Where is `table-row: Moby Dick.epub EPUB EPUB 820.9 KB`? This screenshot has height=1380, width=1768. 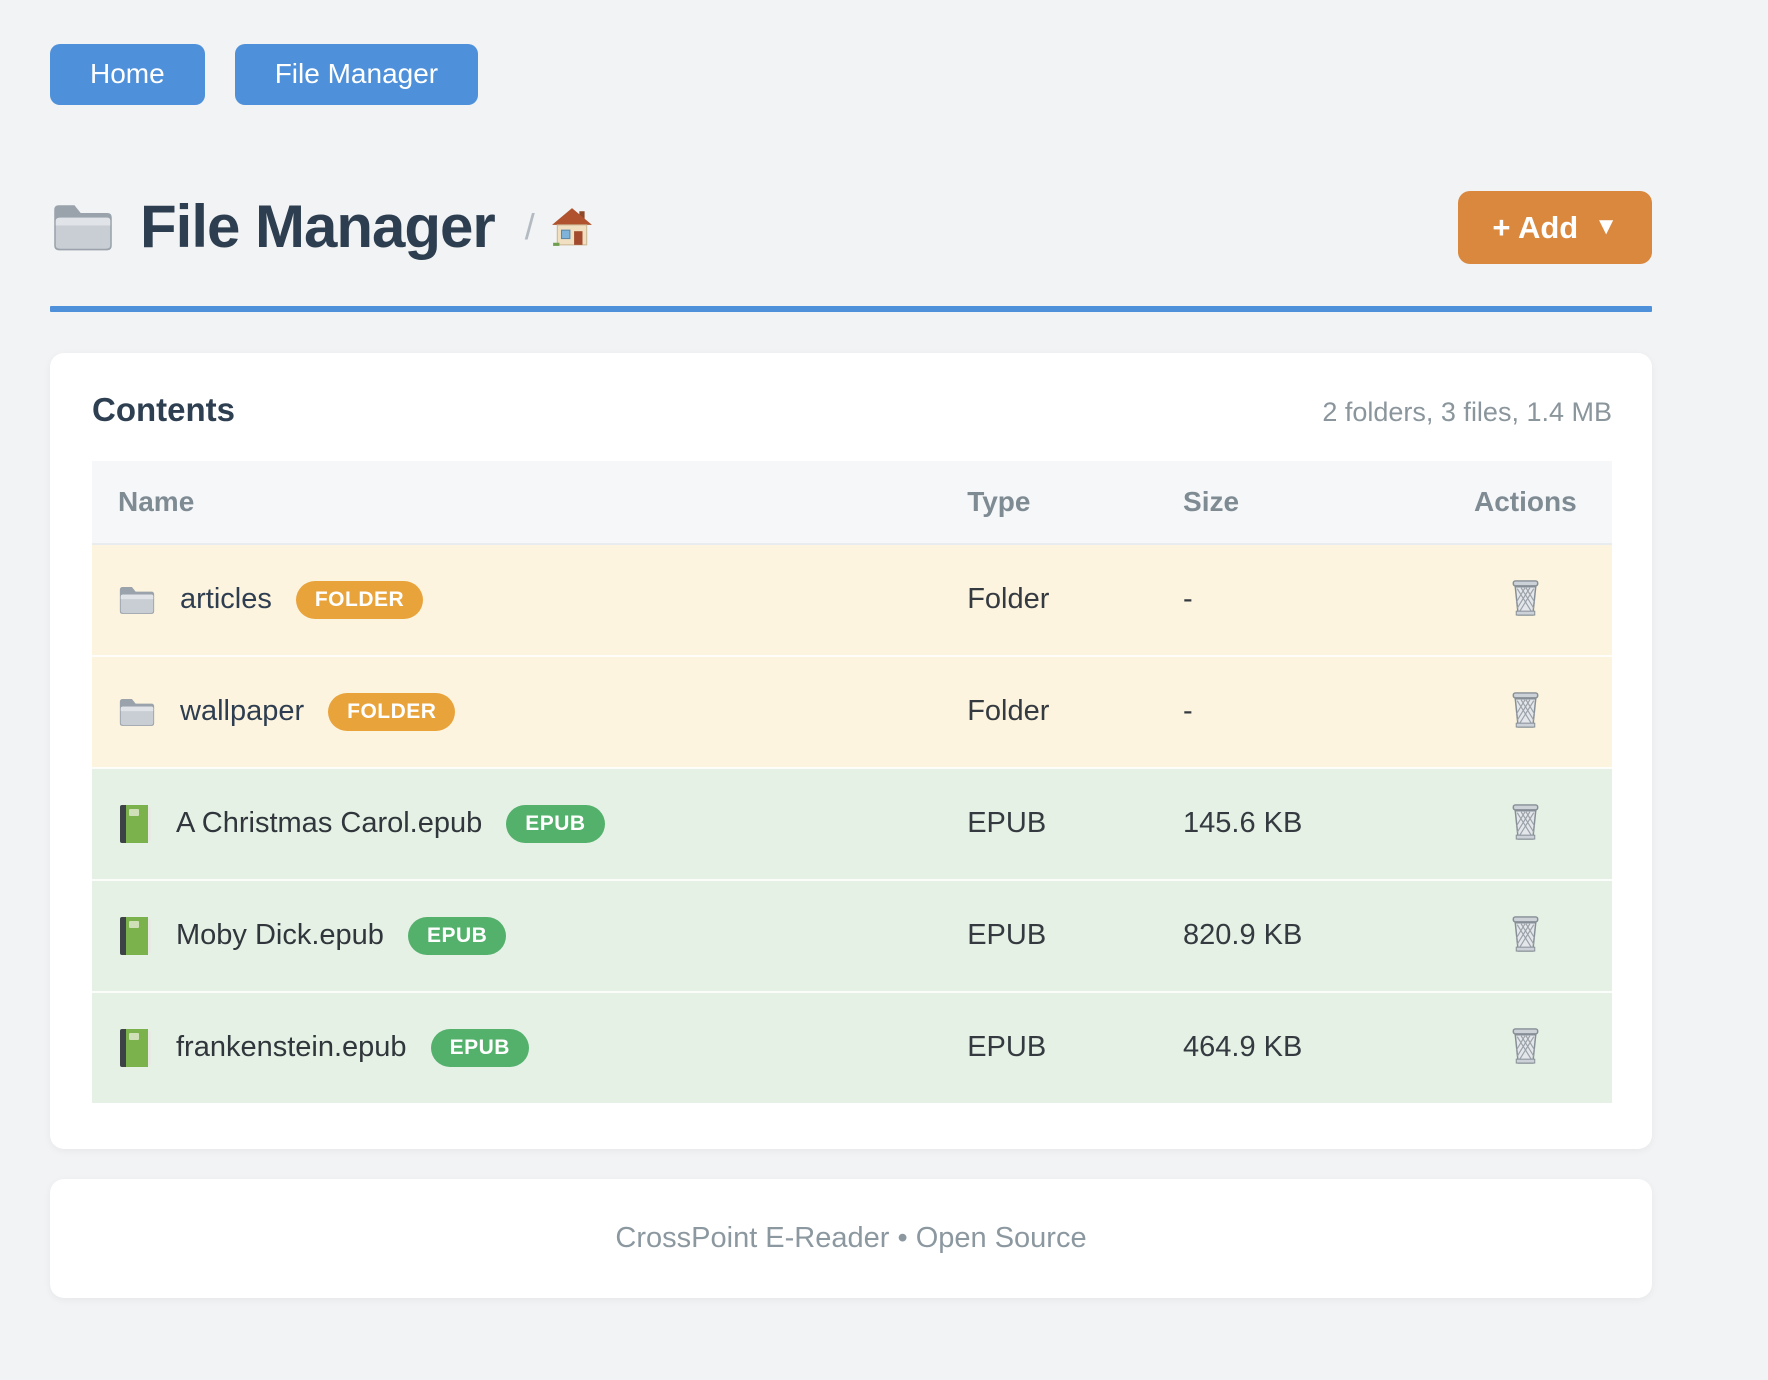
table-row: Moby Dick.epub EPUB EPUB 820.9 KB is located at coordinates (852, 935).